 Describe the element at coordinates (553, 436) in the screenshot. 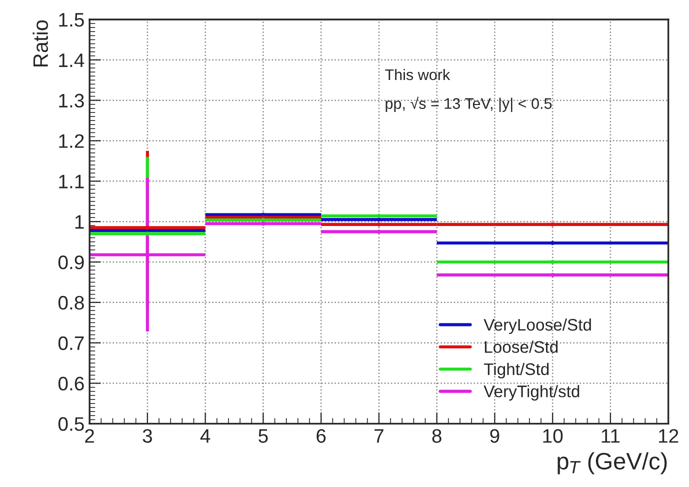

I see `x-tick-label: 10` at that location.